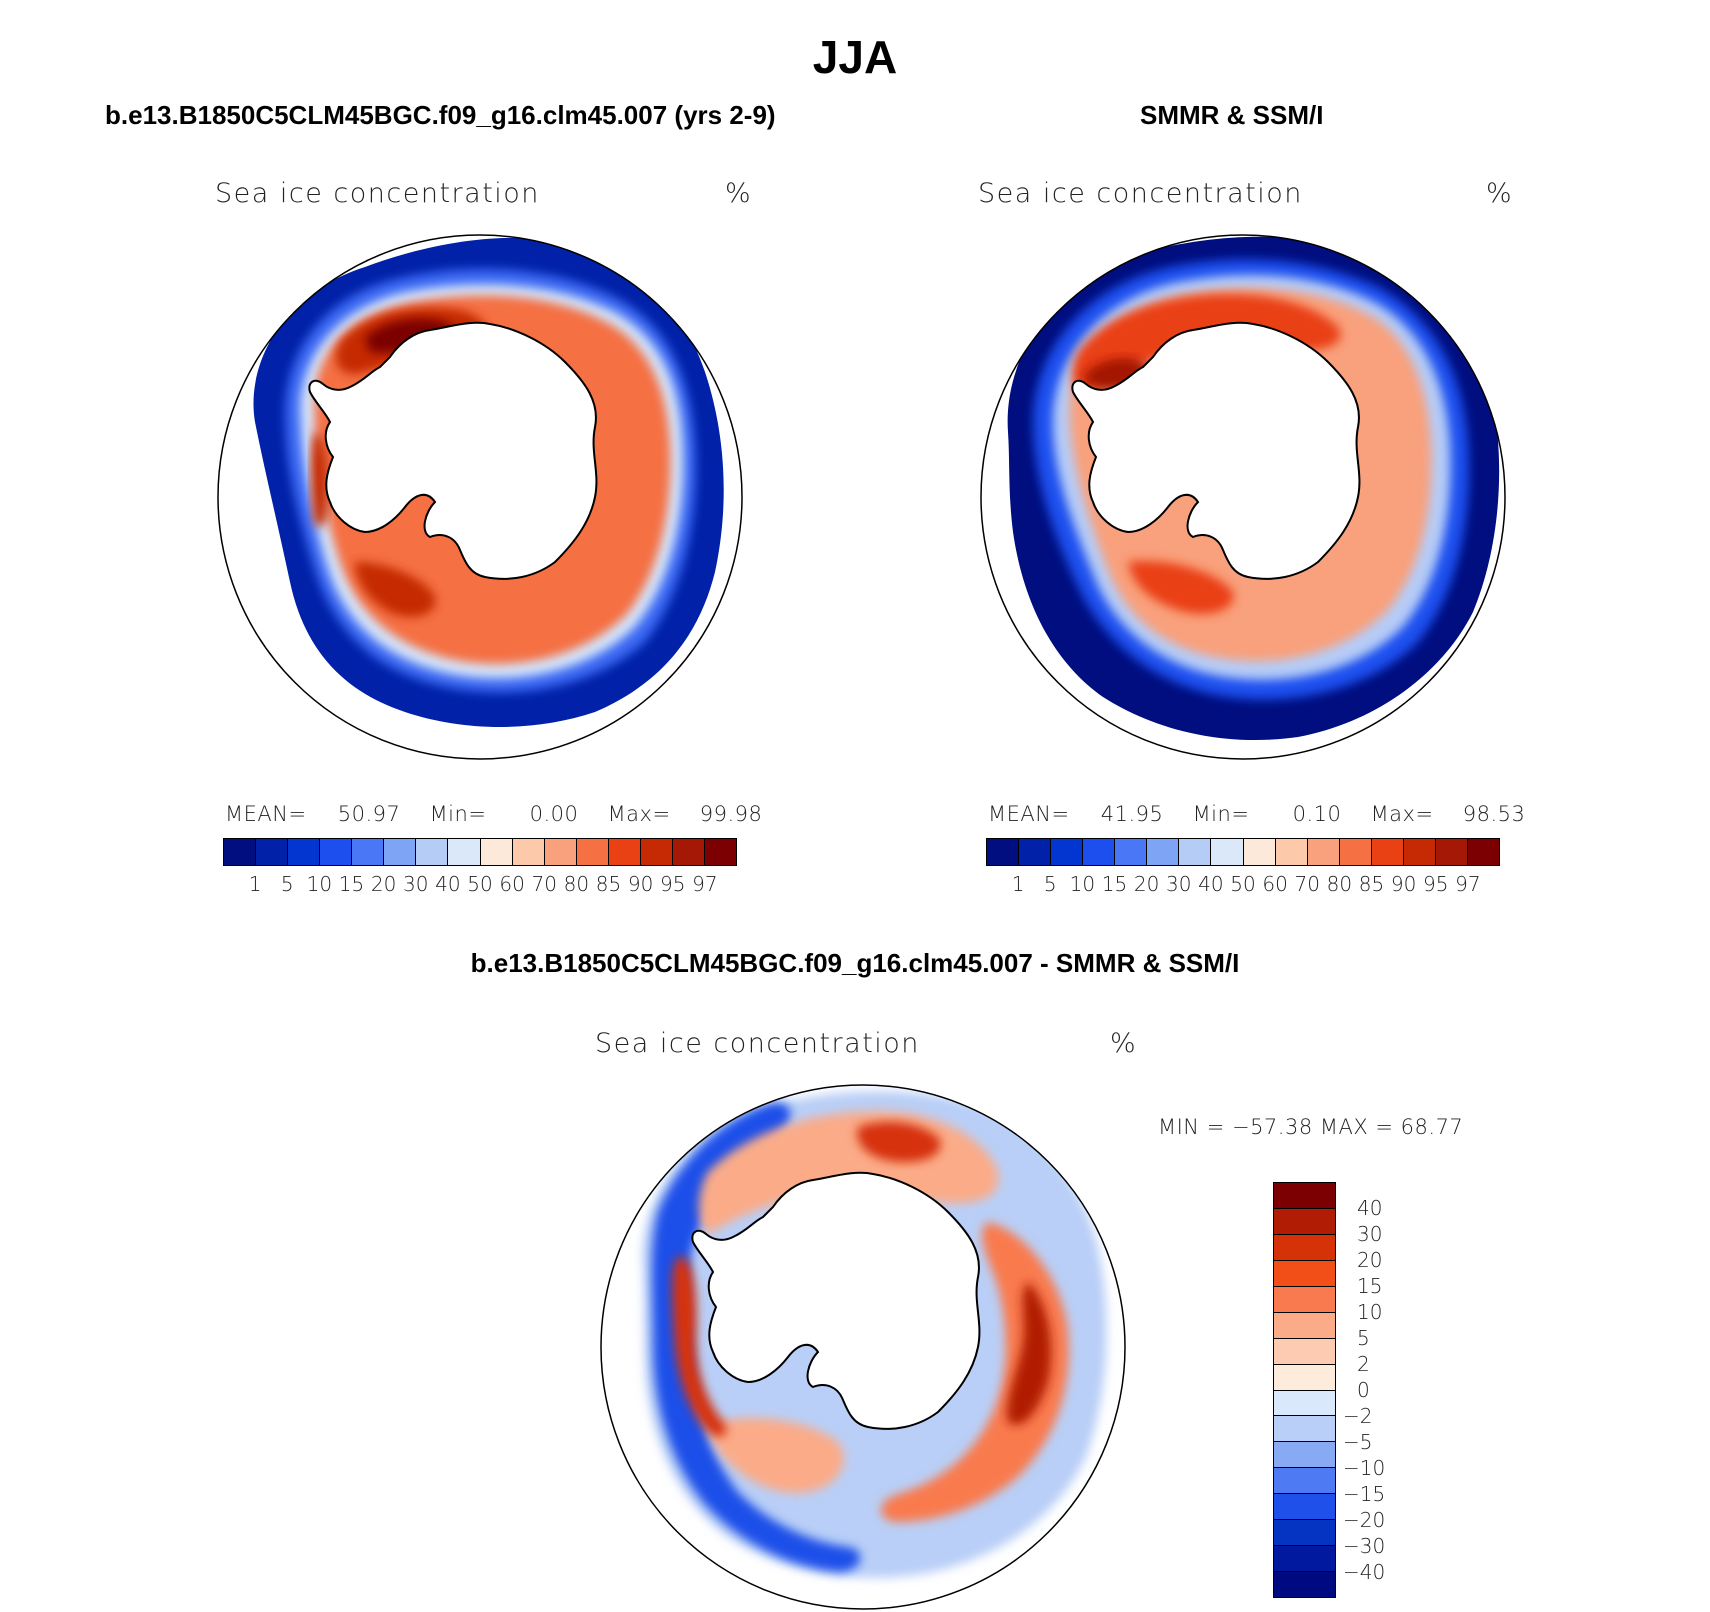 The width and height of the screenshot is (1710, 1612). I want to click on panel-1-mean-value: 50.97, so click(369, 814).